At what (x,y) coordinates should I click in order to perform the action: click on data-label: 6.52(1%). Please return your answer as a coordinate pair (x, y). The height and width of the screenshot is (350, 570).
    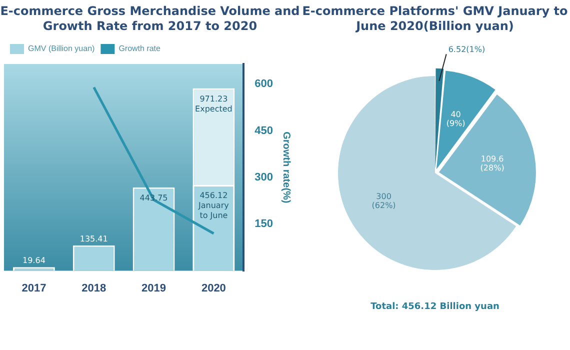
    Looking at the image, I should click on (467, 49).